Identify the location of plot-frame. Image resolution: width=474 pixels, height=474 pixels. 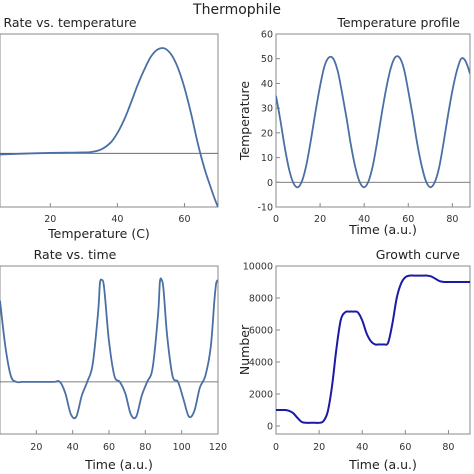
(373, 350).